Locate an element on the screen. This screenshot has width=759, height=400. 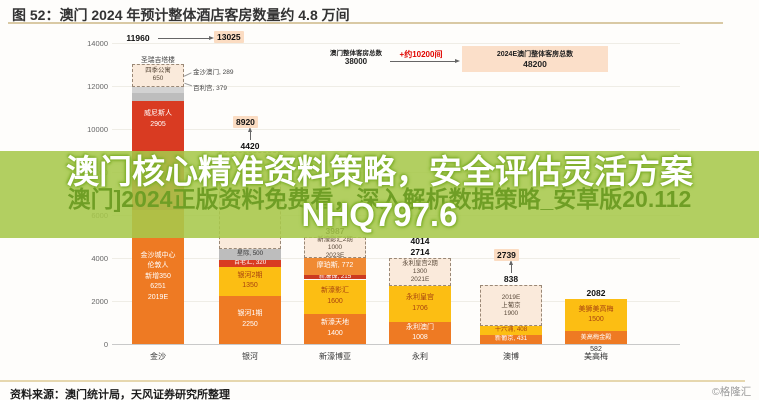
bar-segment: 美高梅金殿 is located at coordinates (596, 337).